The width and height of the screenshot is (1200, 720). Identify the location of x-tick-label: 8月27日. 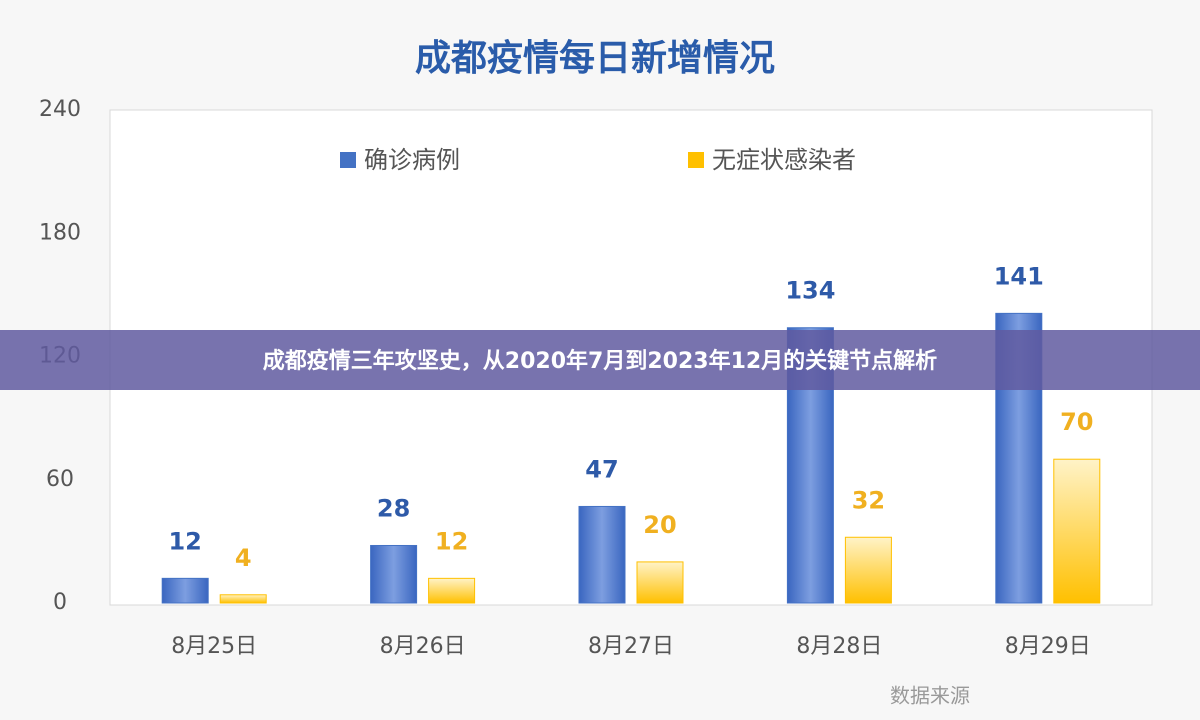
(631, 646).